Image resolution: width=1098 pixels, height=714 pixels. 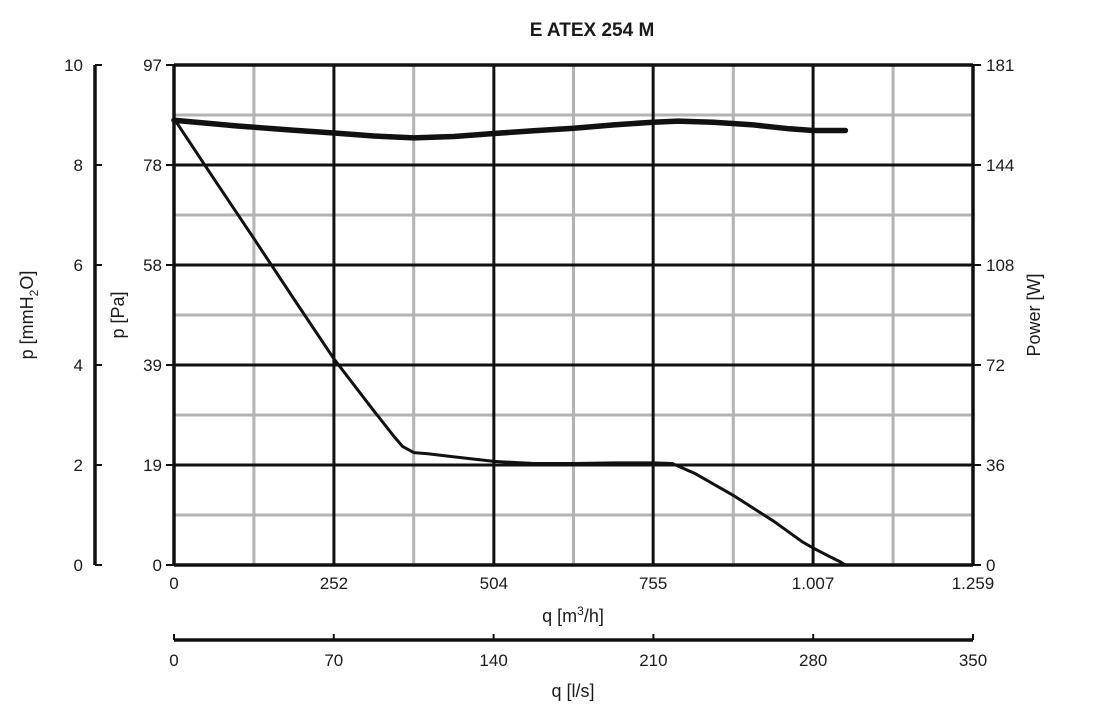 What do you see at coordinates (1000, 65) in the screenshot?
I see `power-tick-label: 181` at bounding box center [1000, 65].